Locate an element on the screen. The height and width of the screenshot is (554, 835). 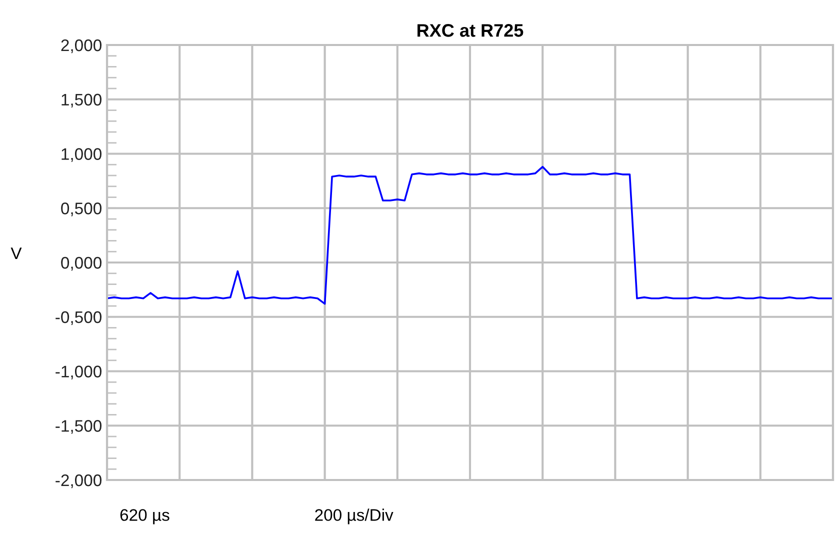
text: 200 µs/Div is located at coordinates (354, 516).